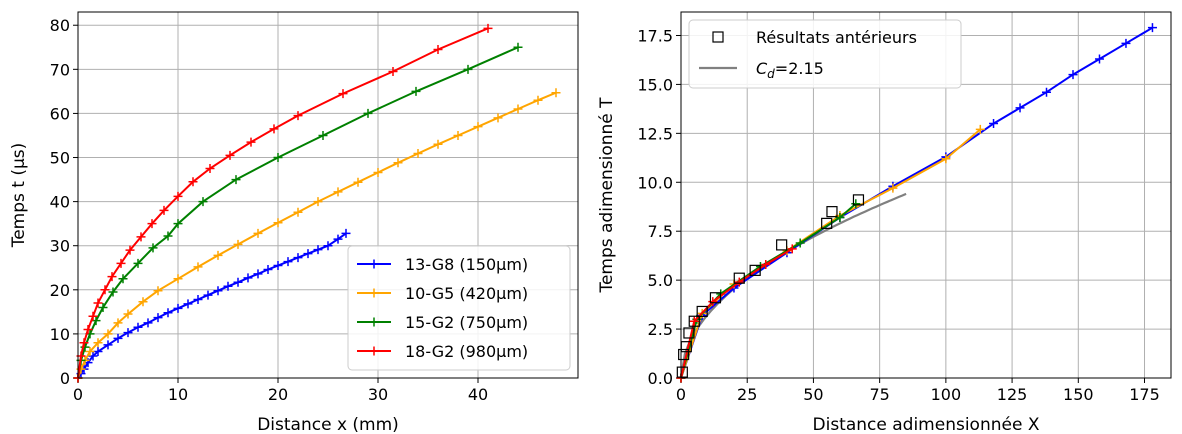  What do you see at coordinates (1012, 394) in the screenshot?
I see `x-tick-label: 125` at bounding box center [1012, 394].